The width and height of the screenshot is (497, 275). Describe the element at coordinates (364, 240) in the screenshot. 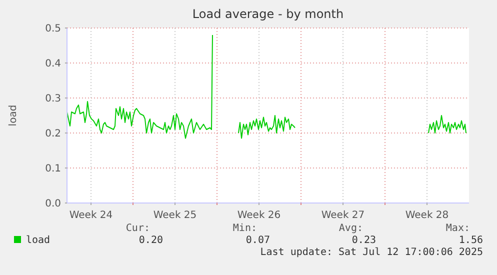

I see `text: 0.23` at that location.